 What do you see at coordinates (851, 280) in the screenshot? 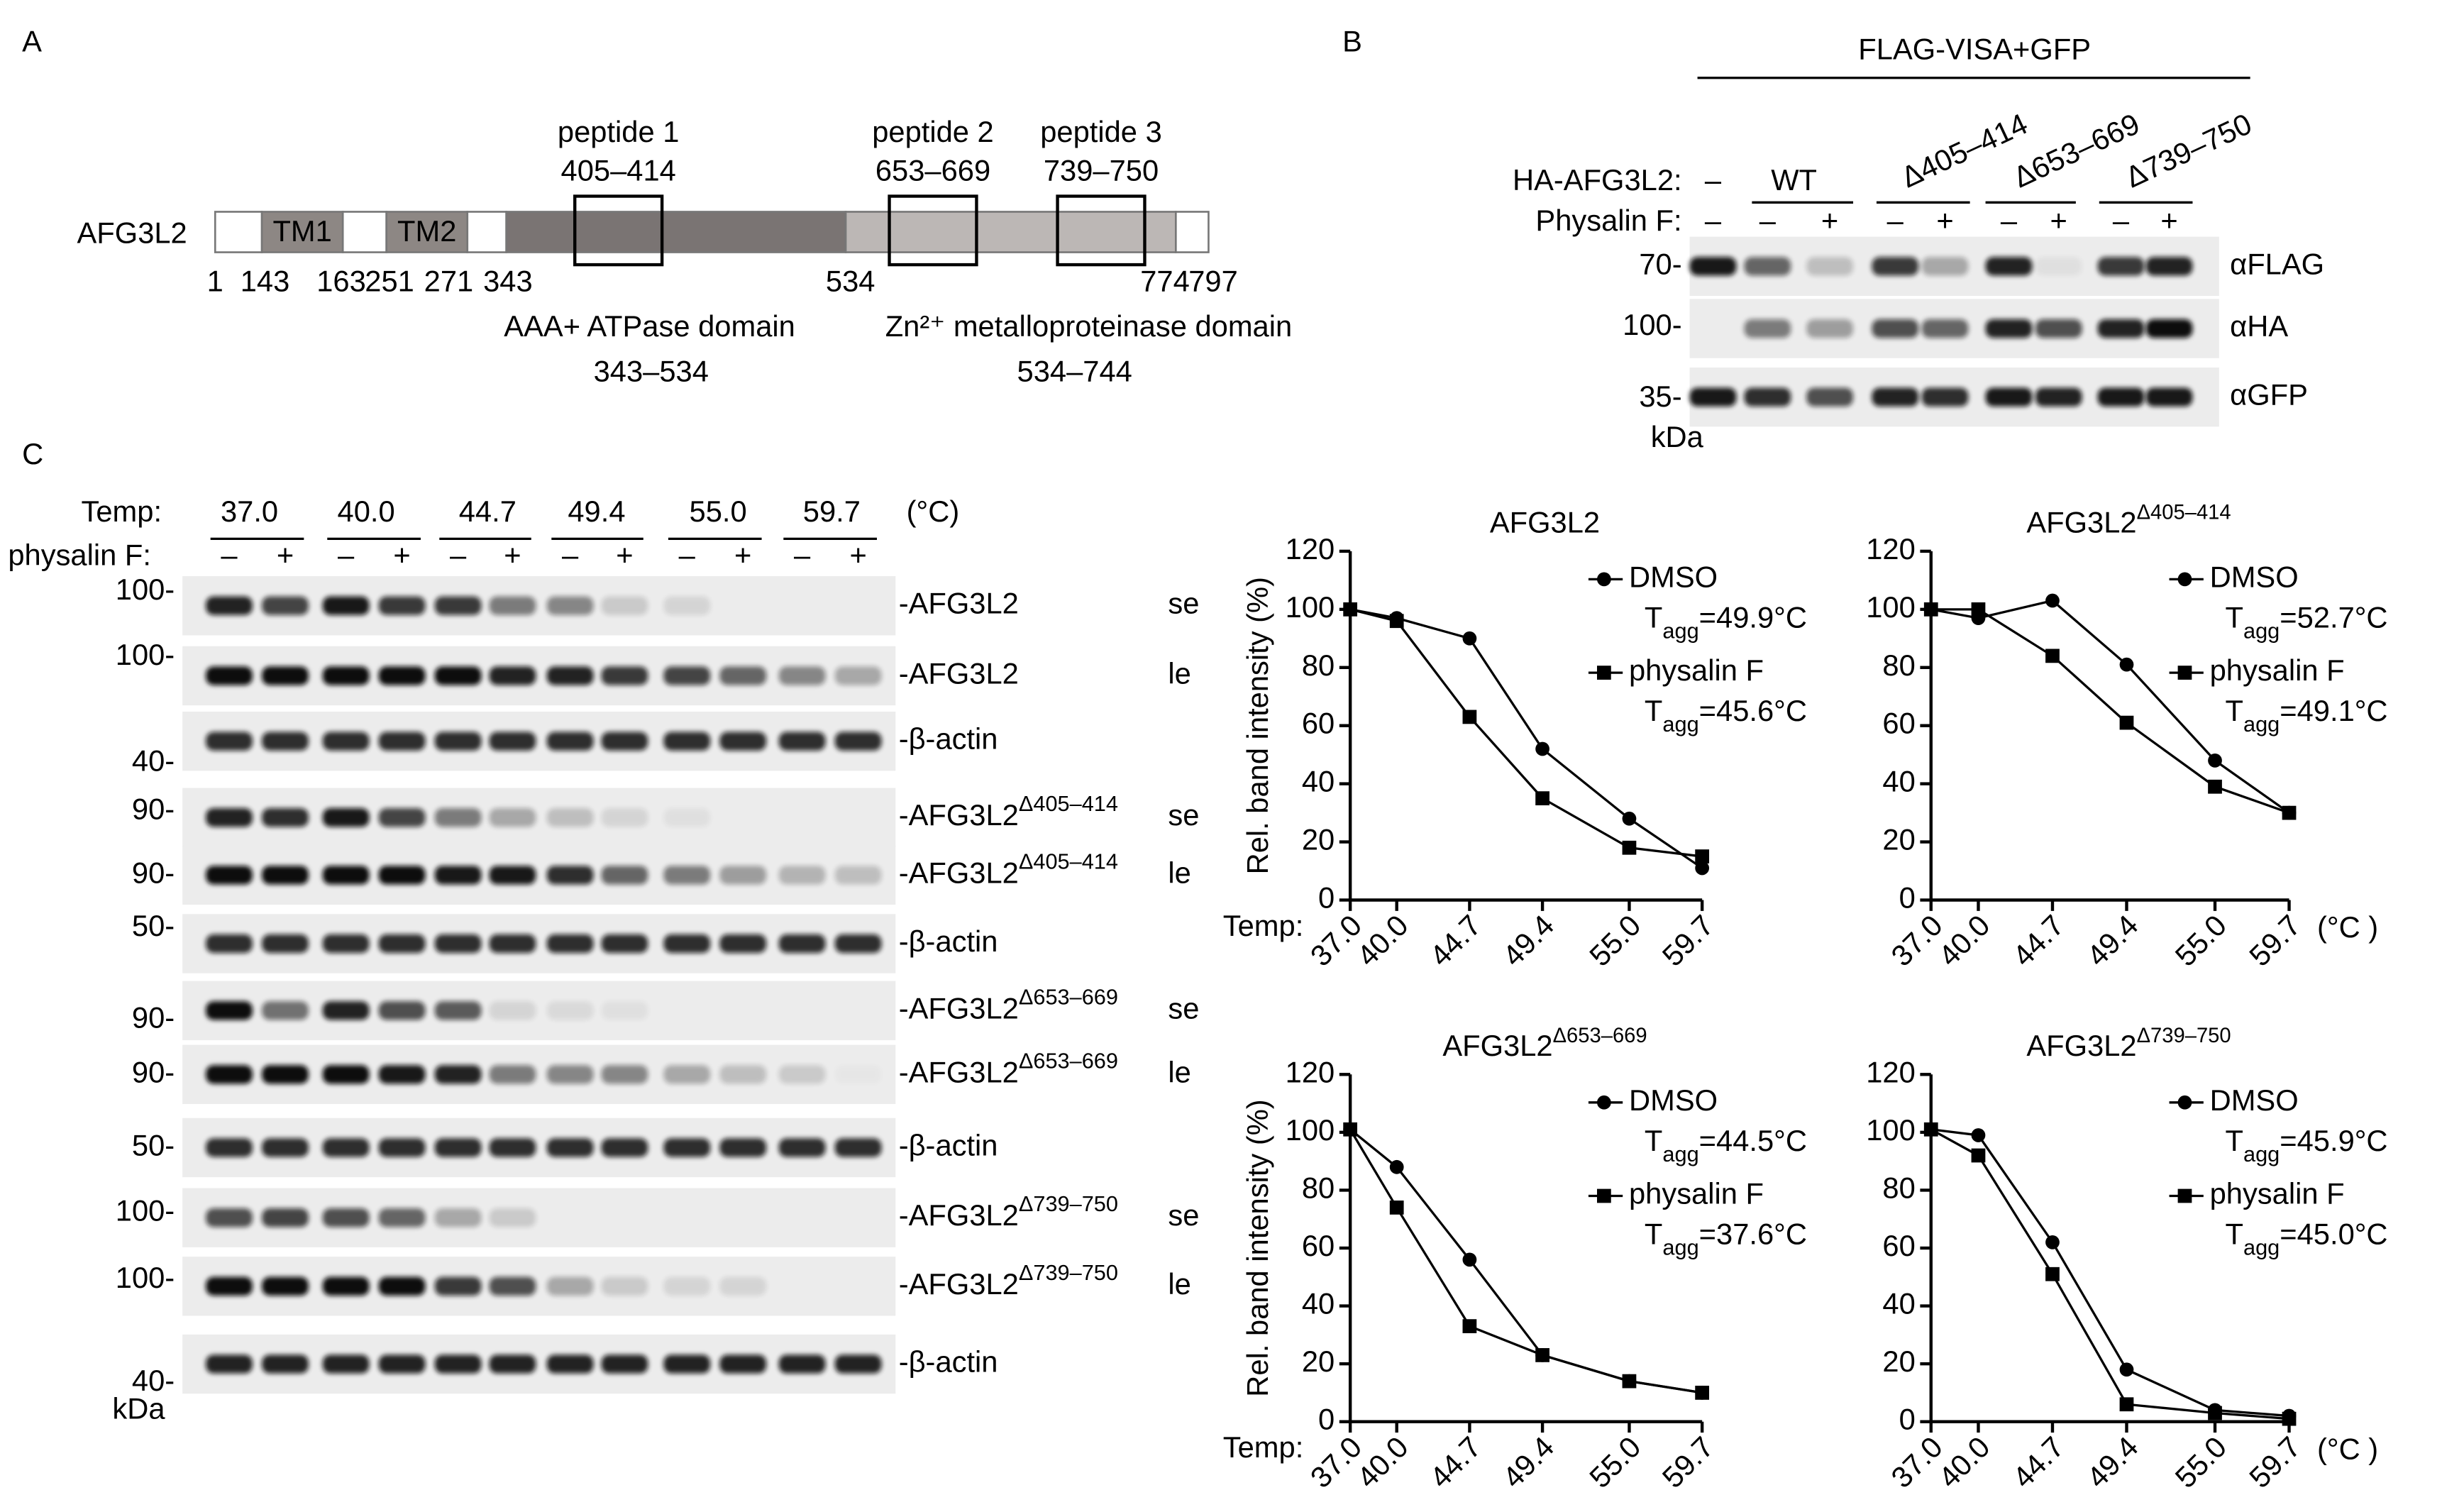
I see `residue-position: 534` at bounding box center [851, 280].